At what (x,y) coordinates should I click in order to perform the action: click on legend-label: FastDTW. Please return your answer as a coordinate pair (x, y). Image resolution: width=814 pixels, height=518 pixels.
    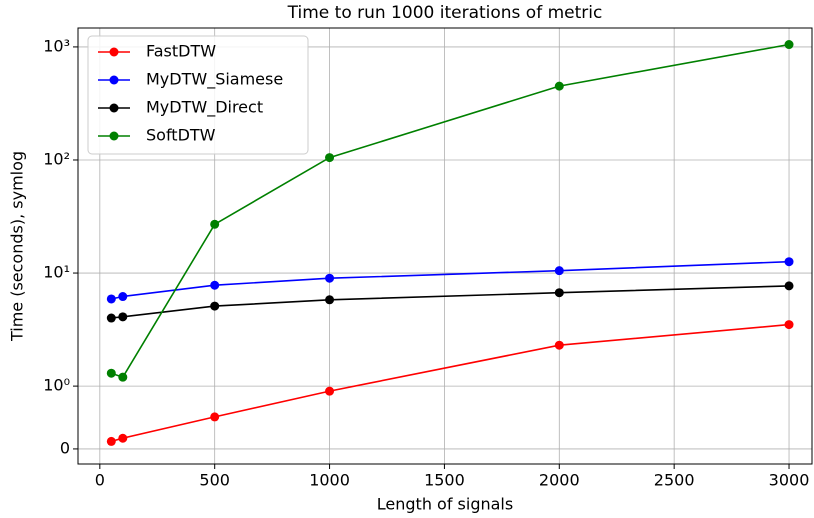
    Looking at the image, I should click on (181, 51).